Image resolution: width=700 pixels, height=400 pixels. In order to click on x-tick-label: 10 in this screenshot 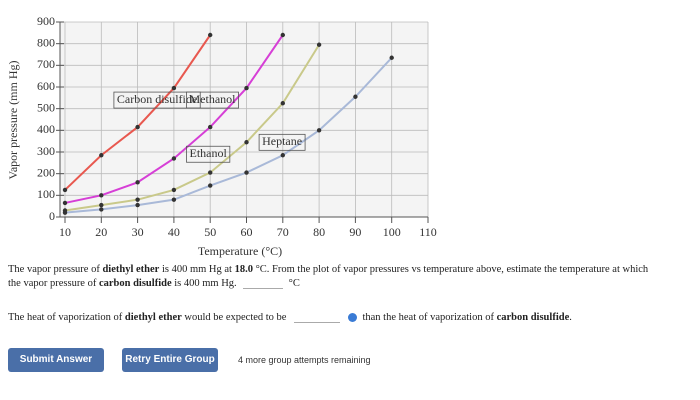, I will do `click(65, 232)`.